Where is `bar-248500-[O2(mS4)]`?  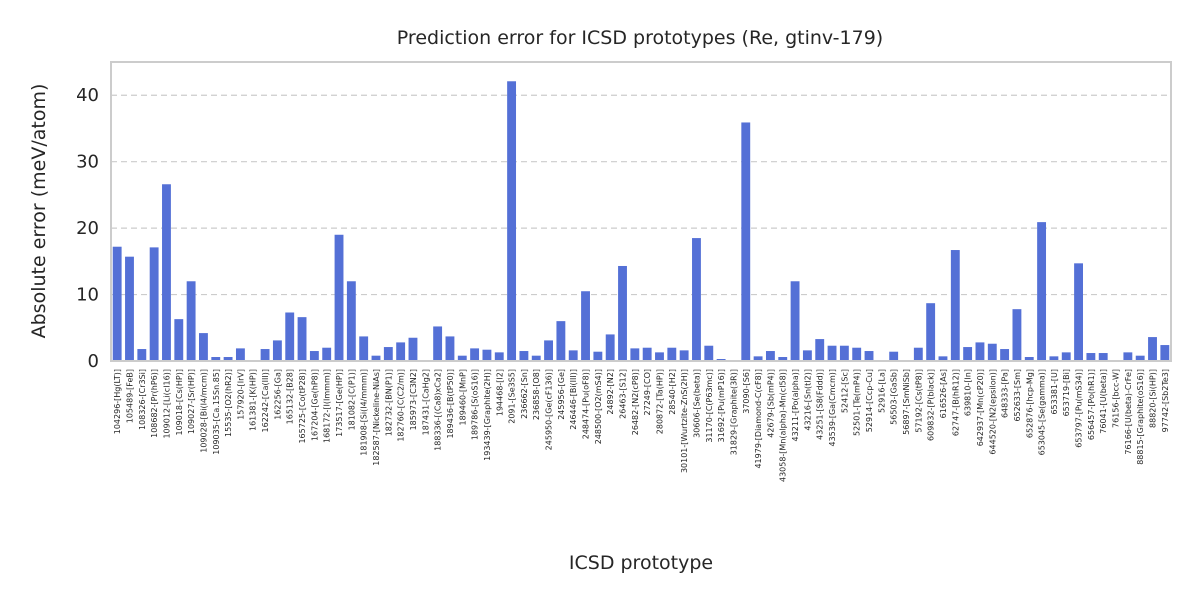 bar-248500-[O2(mS4)] is located at coordinates (598, 356).